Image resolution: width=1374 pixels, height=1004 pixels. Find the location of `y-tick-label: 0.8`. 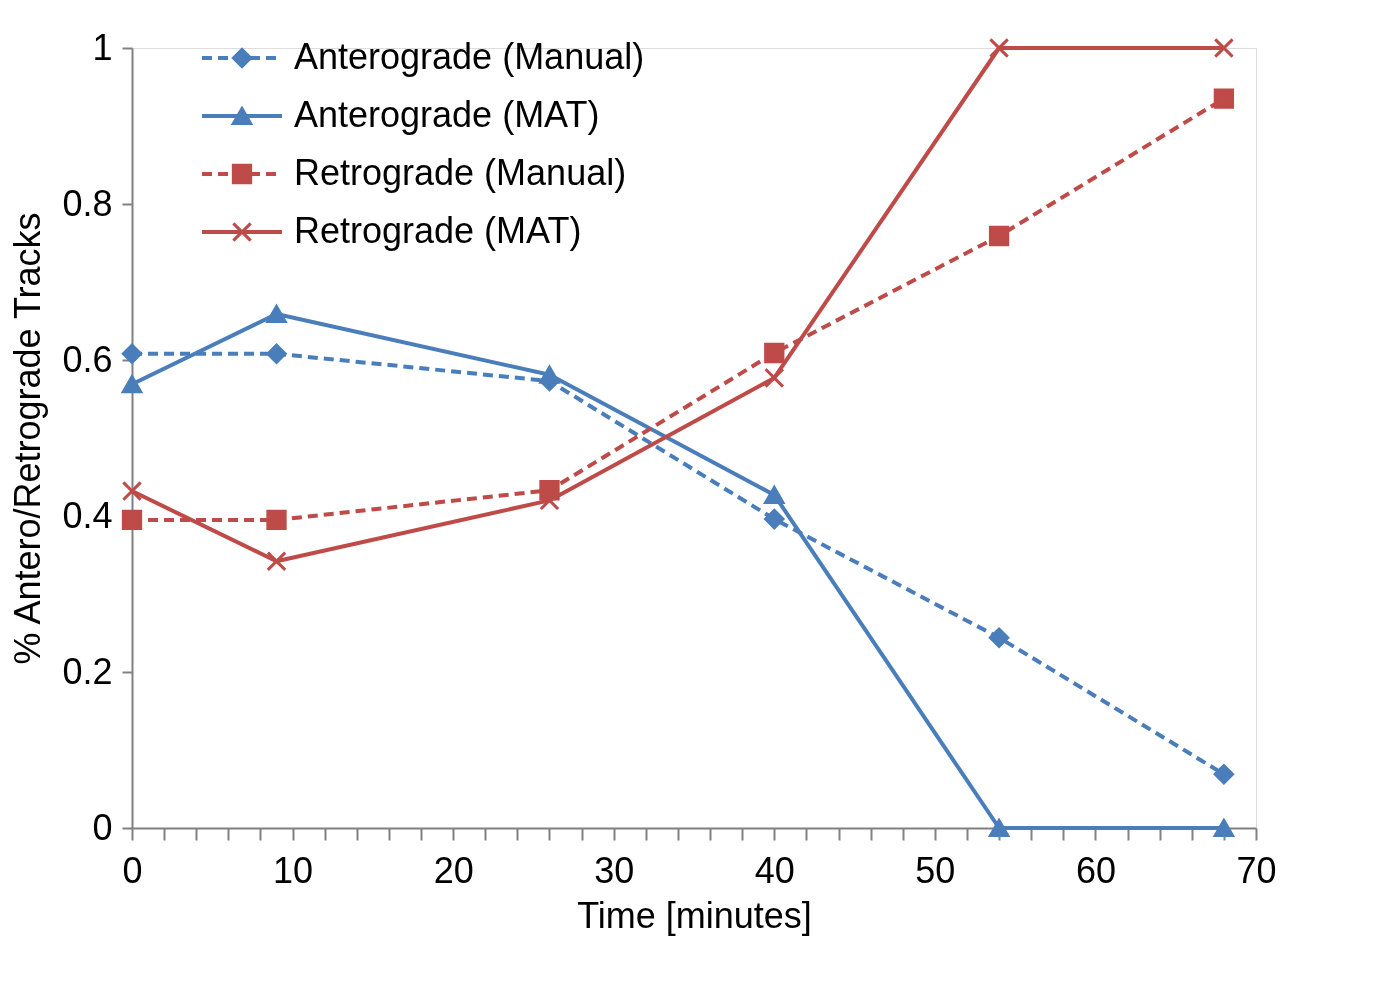

y-tick-label: 0.8 is located at coordinates (87, 203).